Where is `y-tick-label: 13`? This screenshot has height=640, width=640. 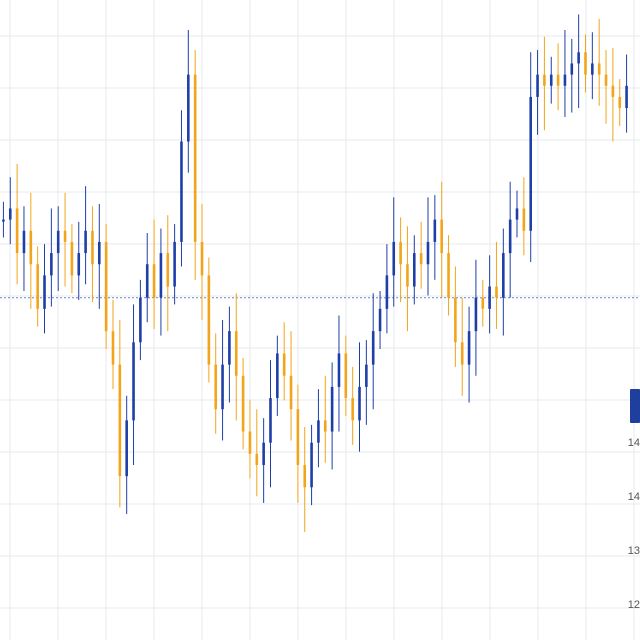
y-tick-label: 13 is located at coordinates (633, 551).